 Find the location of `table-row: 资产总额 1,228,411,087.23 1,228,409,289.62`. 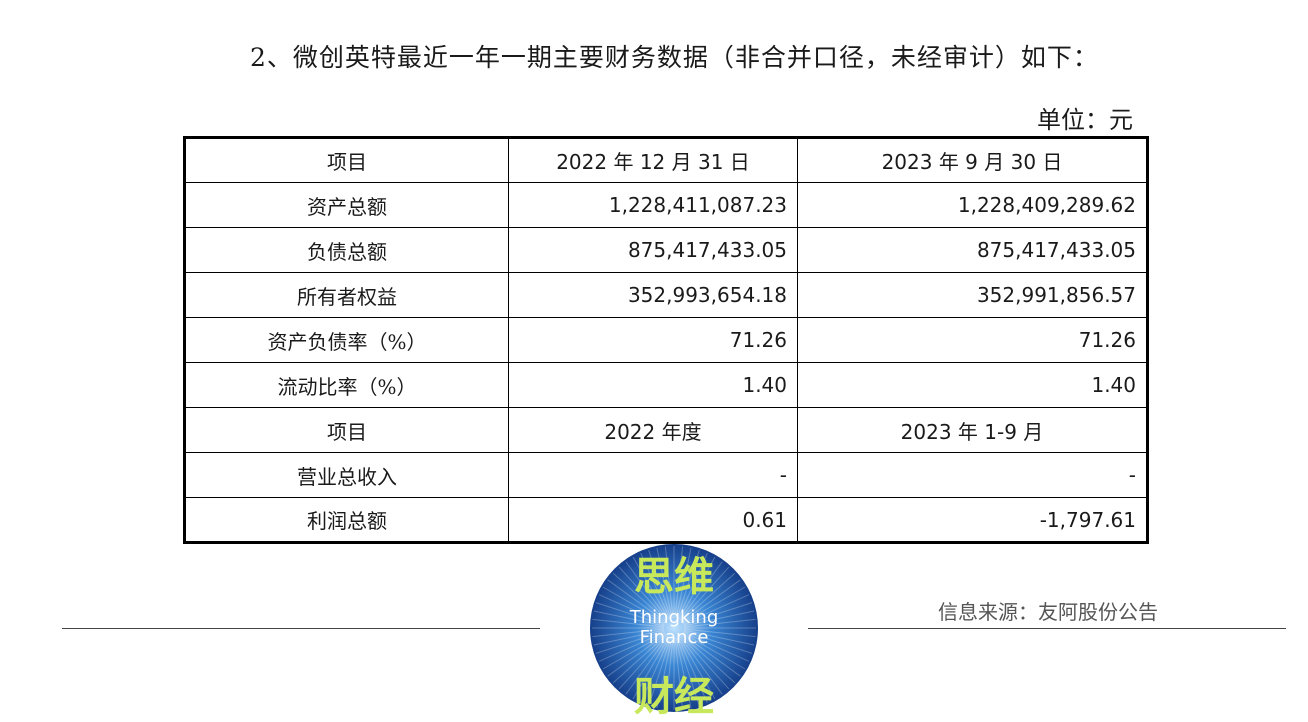

table-row: 资产总额 1,228,411,087.23 1,228,409,289.62 is located at coordinates (666, 205).